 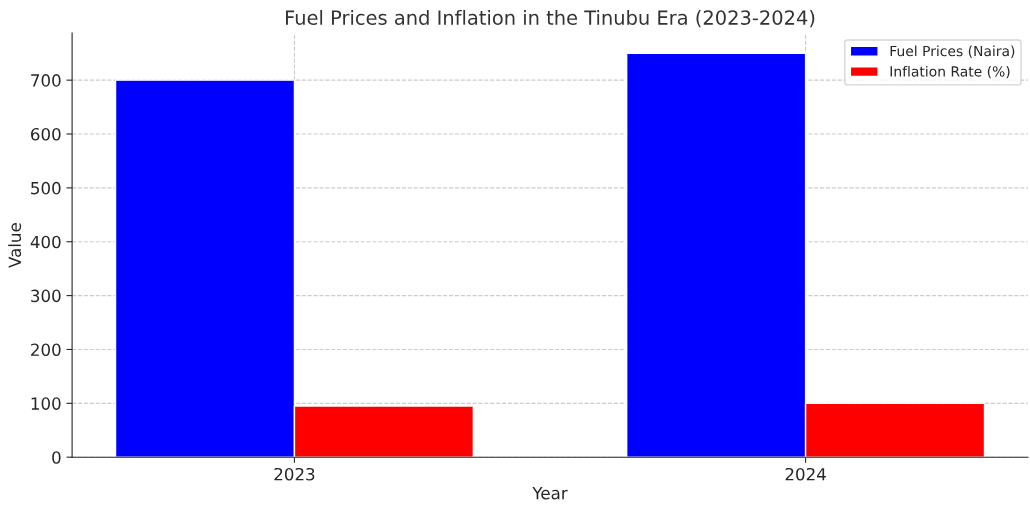 What do you see at coordinates (294, 474) in the screenshot?
I see `x-tick-label: 2023` at bounding box center [294, 474].